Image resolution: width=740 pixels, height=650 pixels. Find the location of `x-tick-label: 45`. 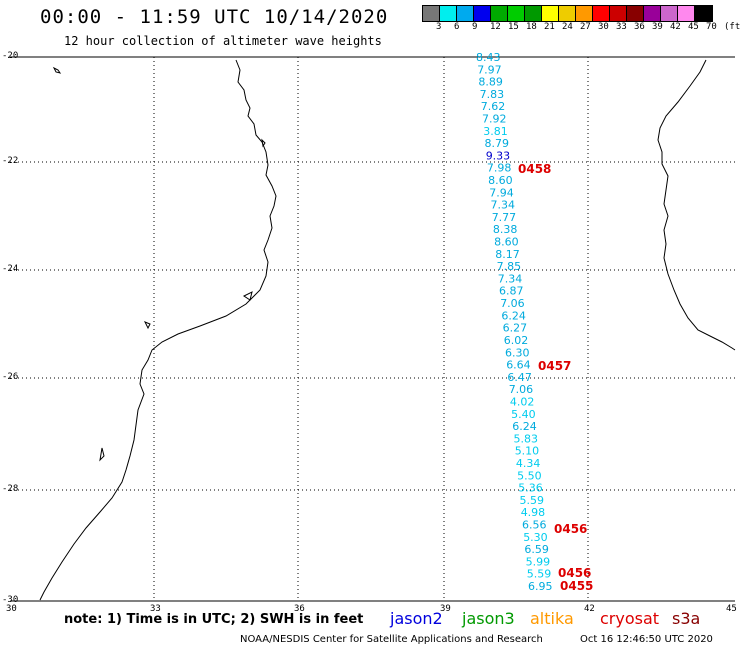

x-tick-label: 45 is located at coordinates (731, 609).